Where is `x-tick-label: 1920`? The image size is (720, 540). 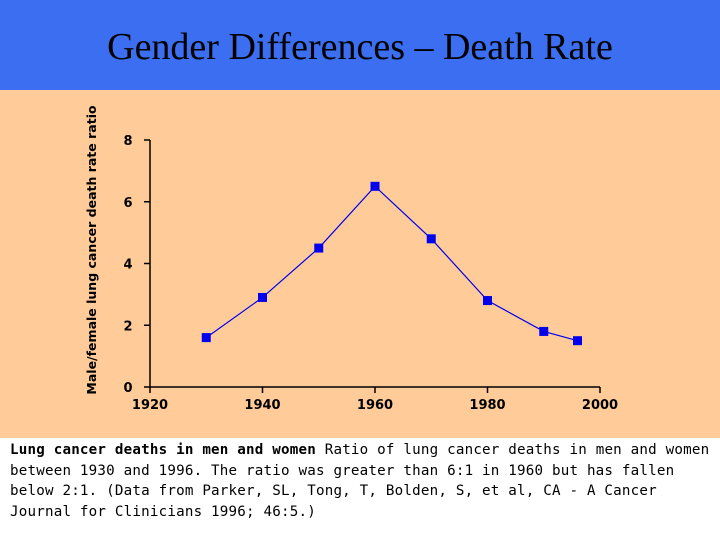 x-tick-label: 1920 is located at coordinates (150, 405).